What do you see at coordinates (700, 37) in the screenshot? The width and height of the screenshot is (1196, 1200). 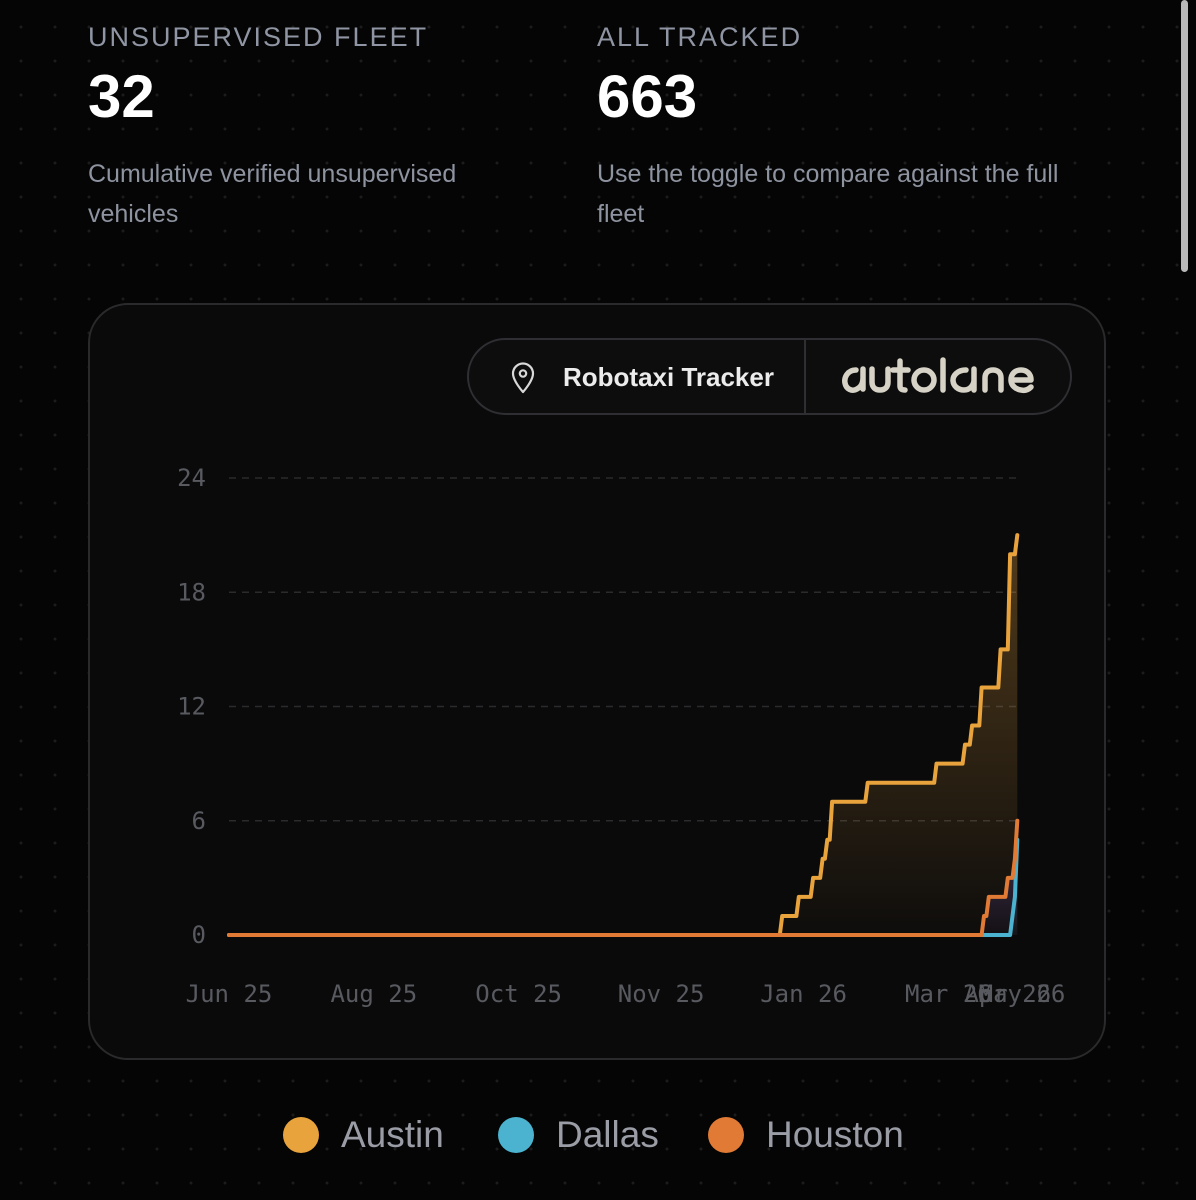 I see `all-tracked-label: ALL TRACKED` at bounding box center [700, 37].